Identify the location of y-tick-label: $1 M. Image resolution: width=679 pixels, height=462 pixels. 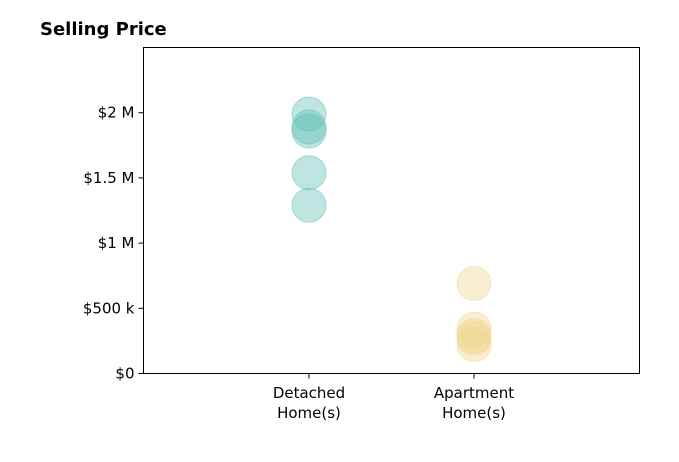
(116, 243).